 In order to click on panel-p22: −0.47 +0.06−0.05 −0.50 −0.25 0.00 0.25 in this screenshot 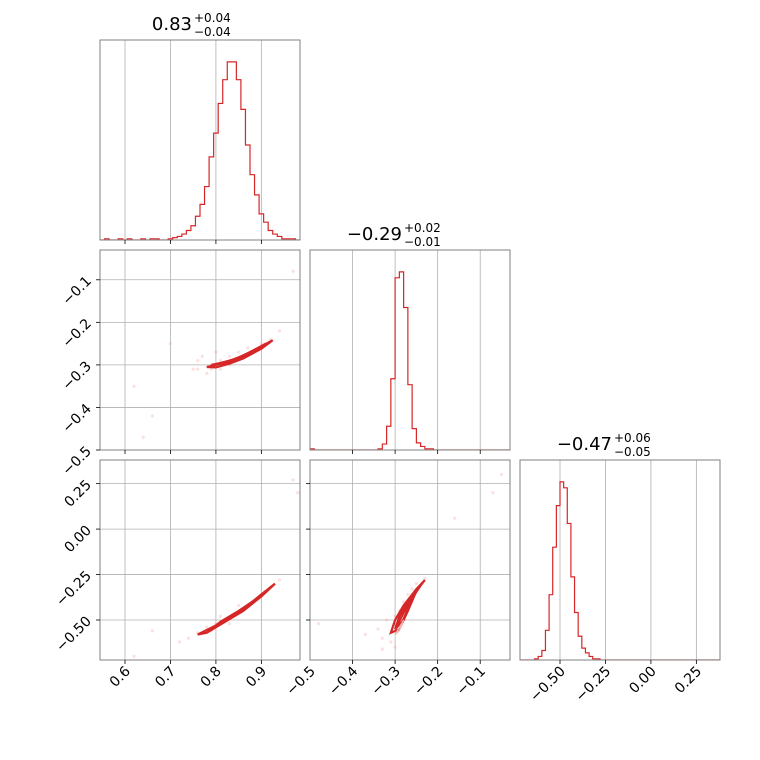, I will do `click(620, 568)`.